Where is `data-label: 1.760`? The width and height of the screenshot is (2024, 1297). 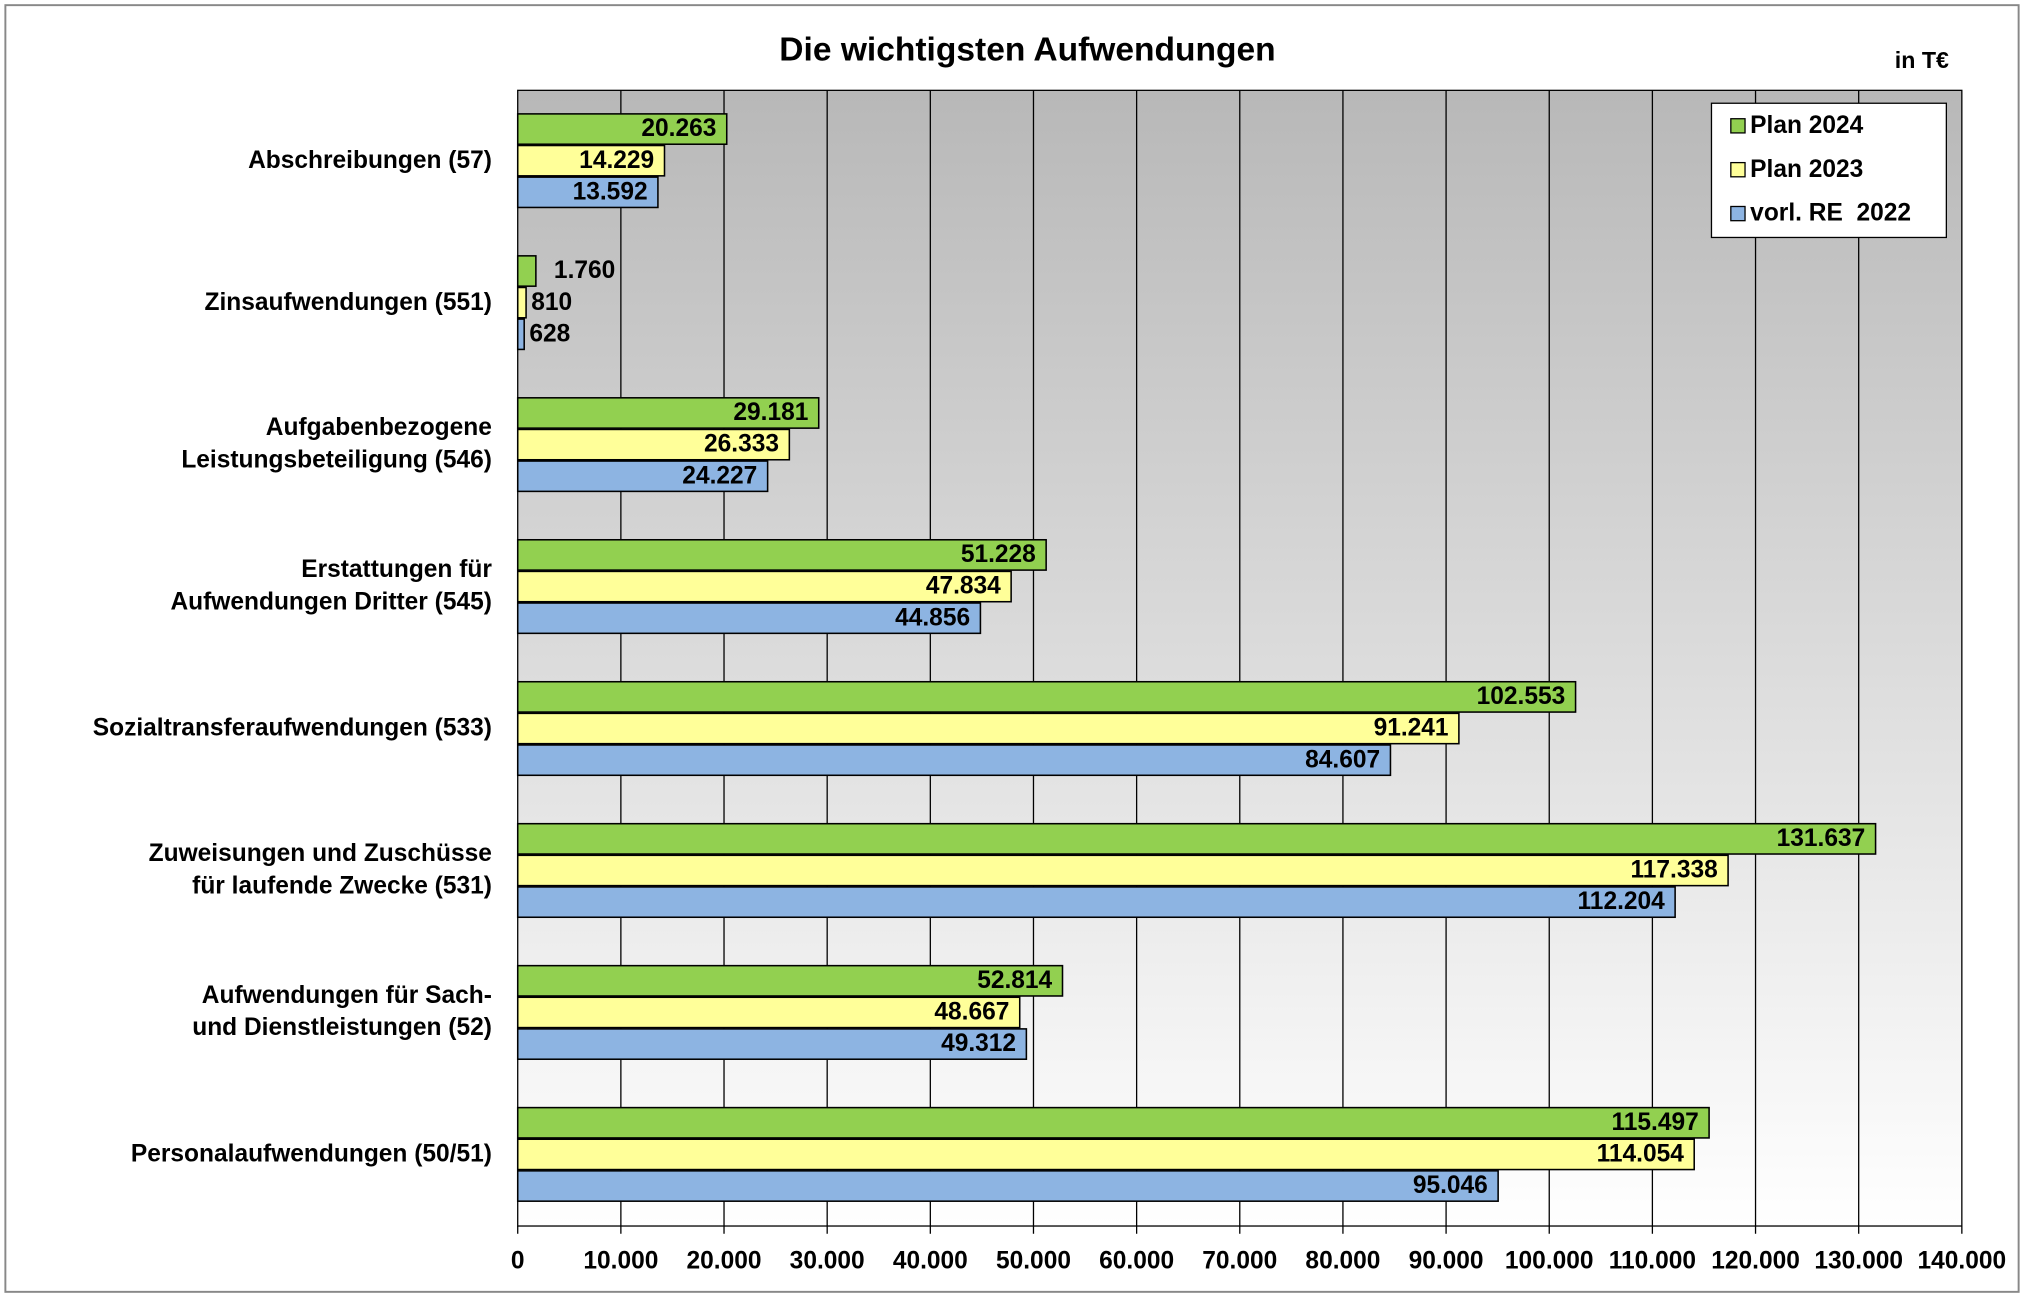 data-label: 1.760 is located at coordinates (584, 270).